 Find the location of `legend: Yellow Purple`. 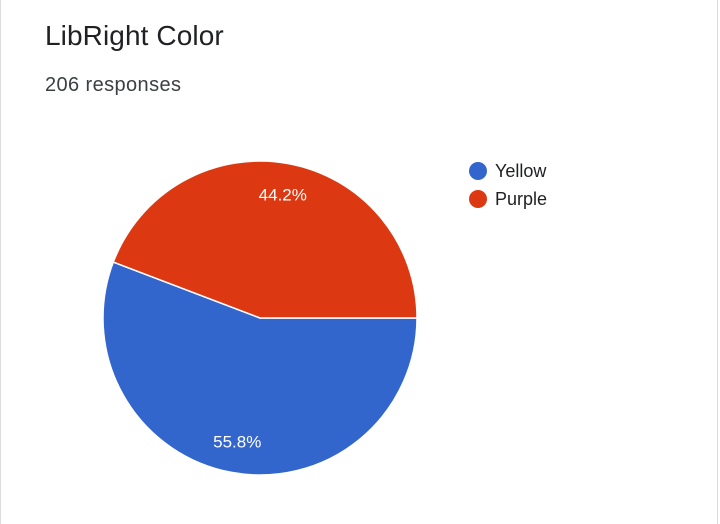

legend: Yellow Purple is located at coordinates (508, 185).